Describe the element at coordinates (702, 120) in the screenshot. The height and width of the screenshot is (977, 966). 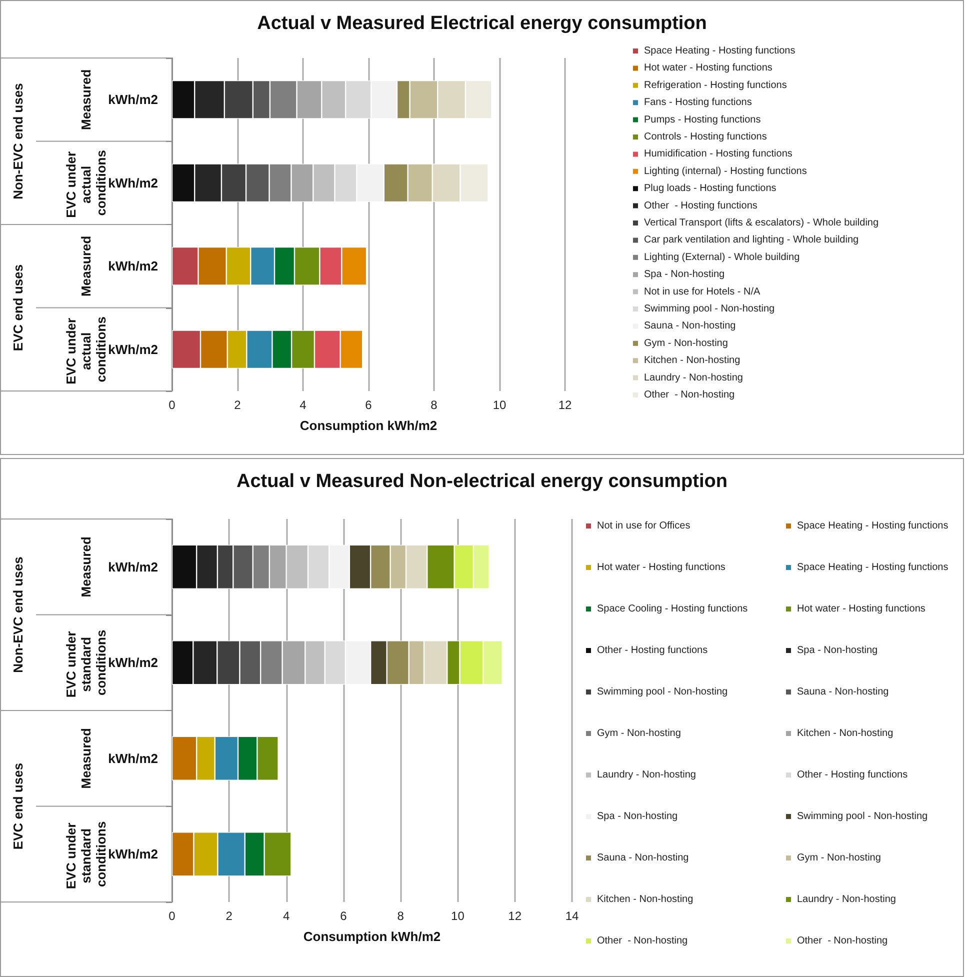
I see `legend-label: Pumps - Hosting functions` at that location.